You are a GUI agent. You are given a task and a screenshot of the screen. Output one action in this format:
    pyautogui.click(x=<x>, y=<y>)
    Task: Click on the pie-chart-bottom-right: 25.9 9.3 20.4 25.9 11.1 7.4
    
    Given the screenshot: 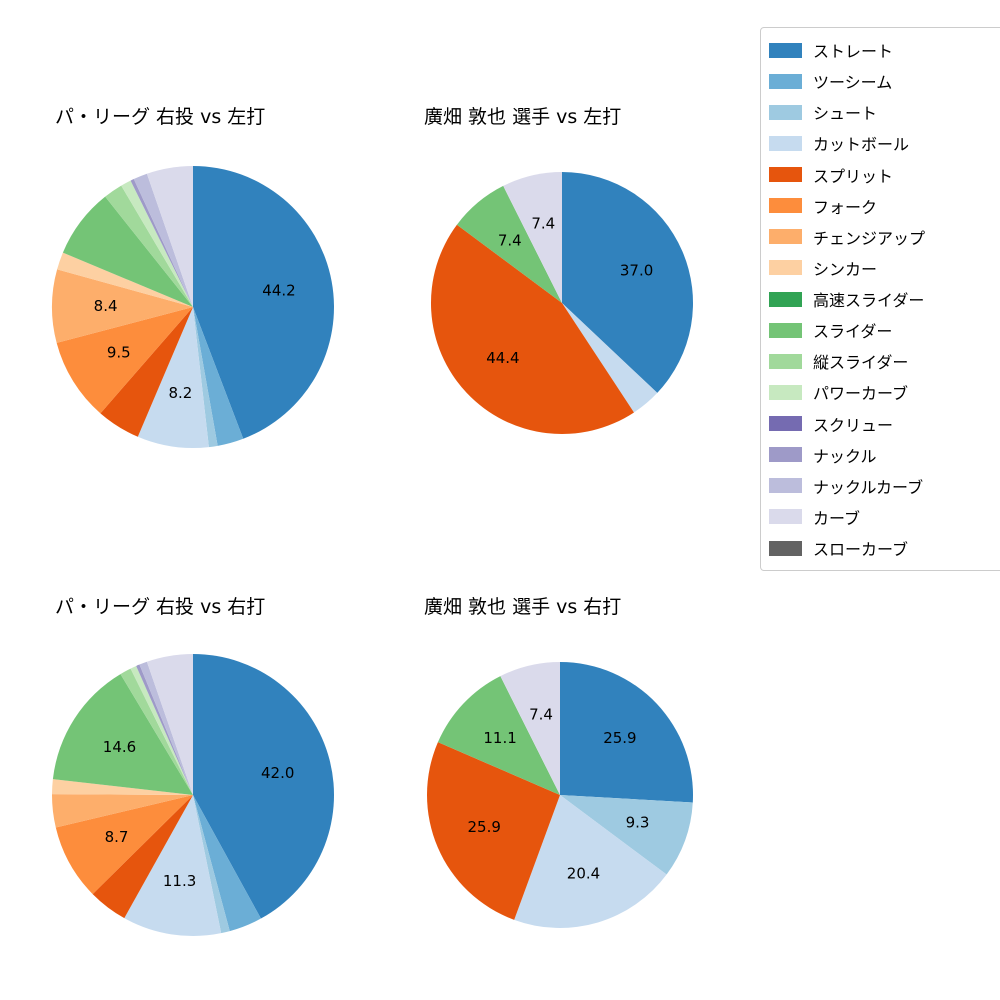 What is the action you would take?
    pyautogui.click(x=560, y=795)
    